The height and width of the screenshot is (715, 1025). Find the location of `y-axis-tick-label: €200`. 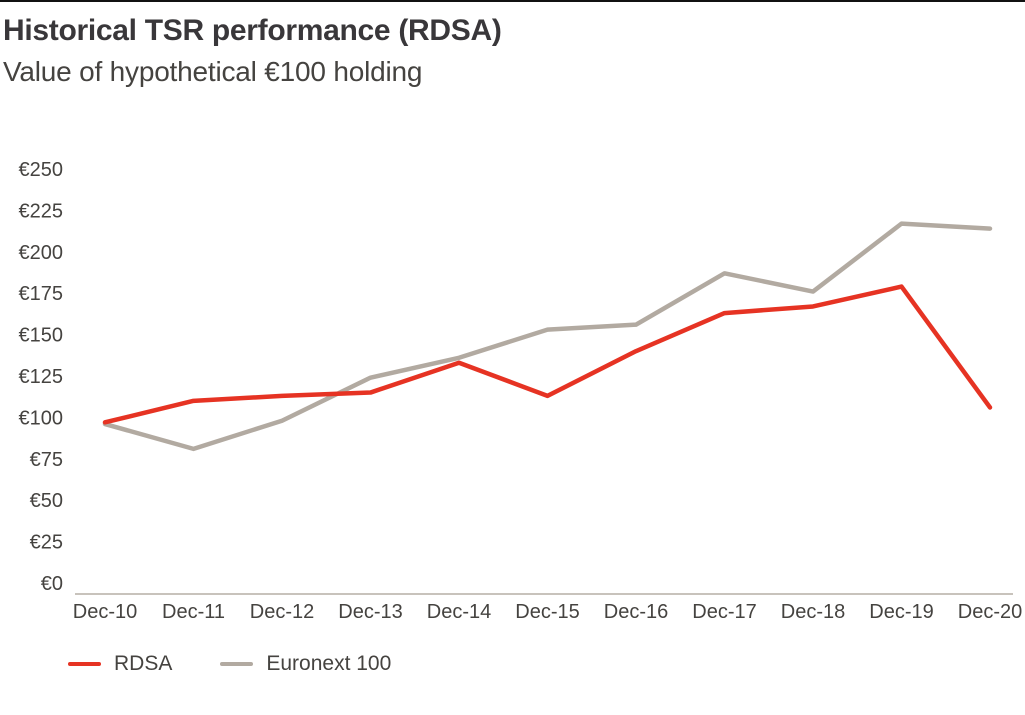

y-axis-tick-label: €200 is located at coordinates (41, 253).